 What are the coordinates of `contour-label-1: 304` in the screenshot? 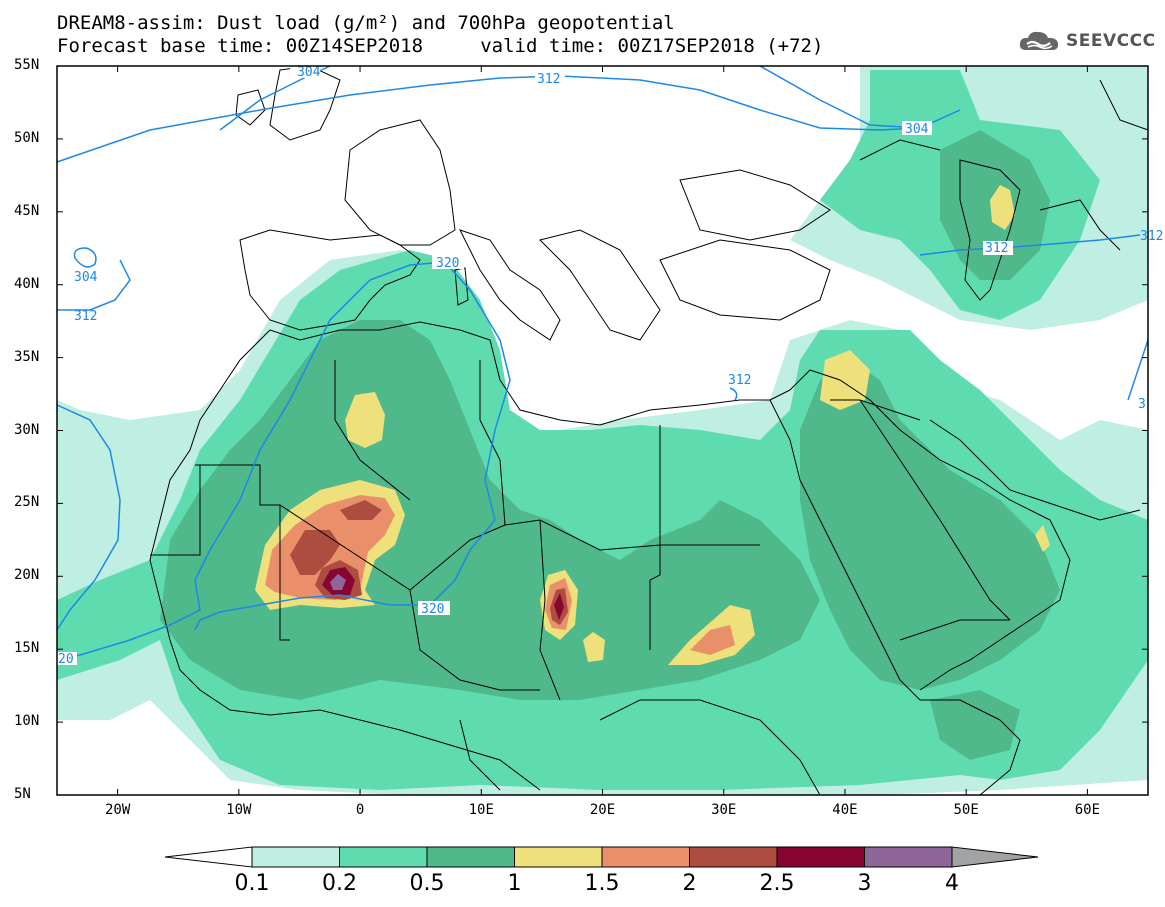 It's located at (309, 72).